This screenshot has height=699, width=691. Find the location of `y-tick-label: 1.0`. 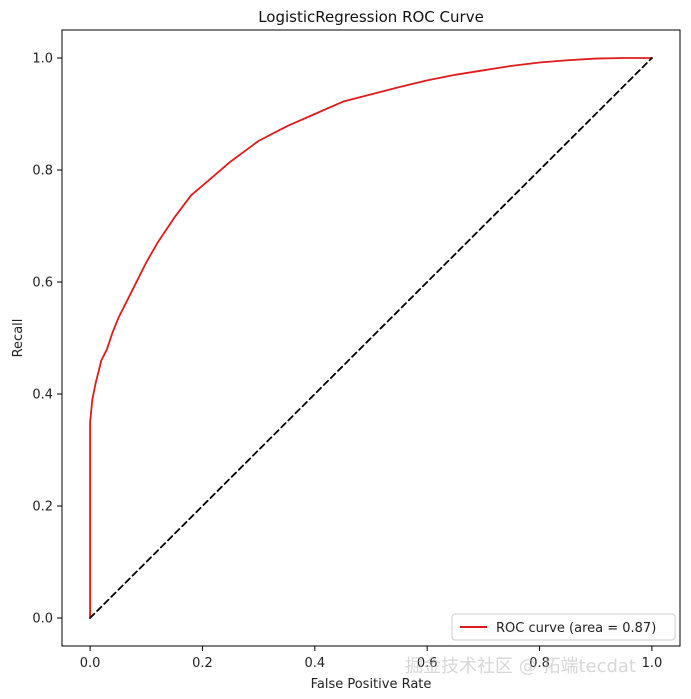

y-tick-label: 1.0 is located at coordinates (42, 59).